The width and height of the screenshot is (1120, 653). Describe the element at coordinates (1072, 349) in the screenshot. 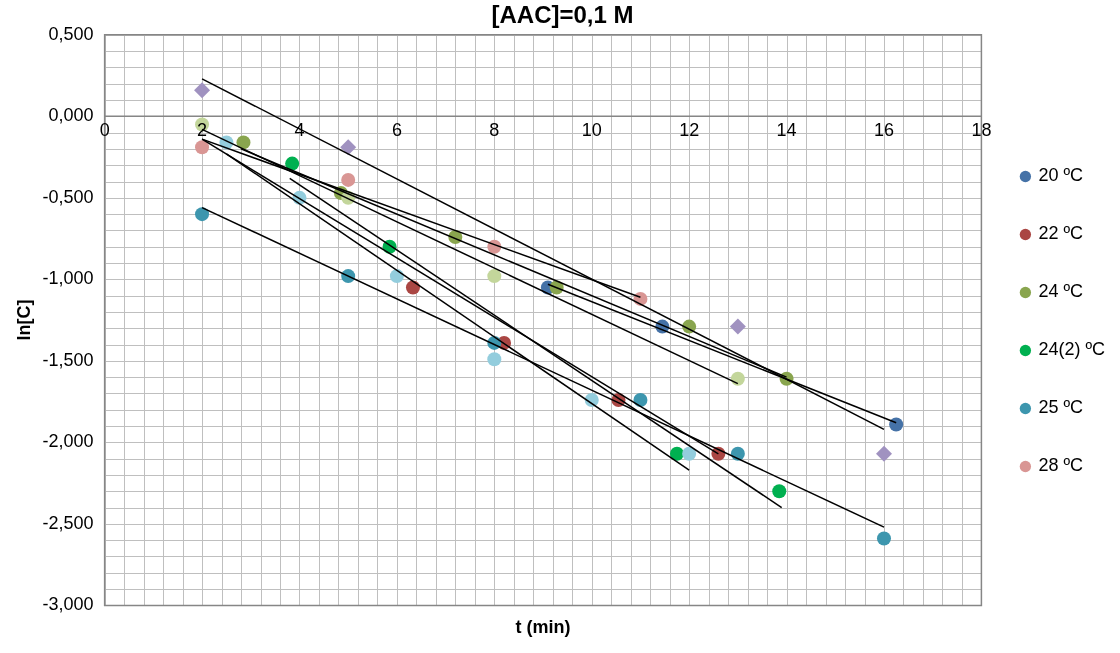

I see `legend-label: 24(2) ºC` at that location.